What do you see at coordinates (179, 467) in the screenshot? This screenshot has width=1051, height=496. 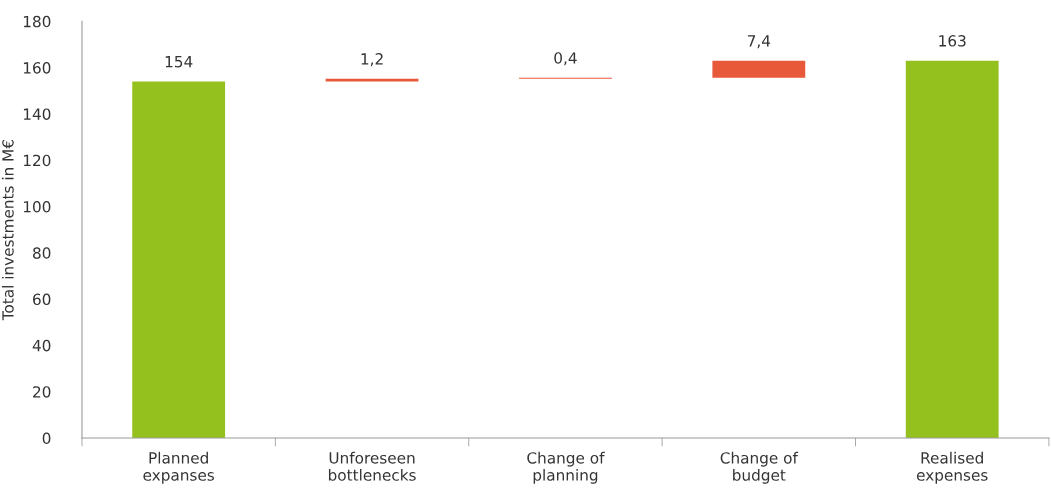 I see `x-tick-label: Planned expanses` at bounding box center [179, 467].